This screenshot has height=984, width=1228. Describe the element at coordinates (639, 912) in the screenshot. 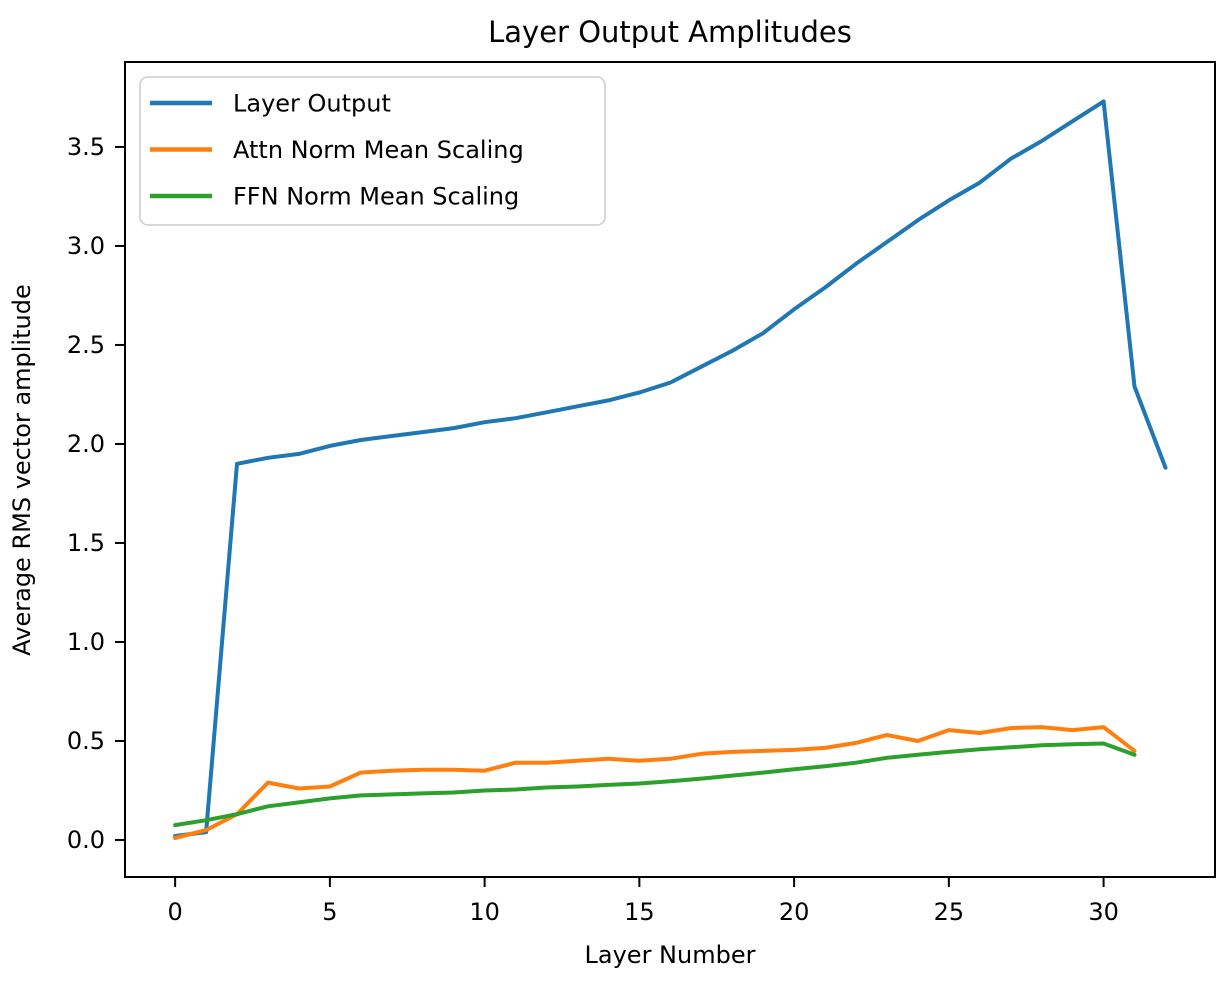

I see `x-tick-label: 15` at that location.